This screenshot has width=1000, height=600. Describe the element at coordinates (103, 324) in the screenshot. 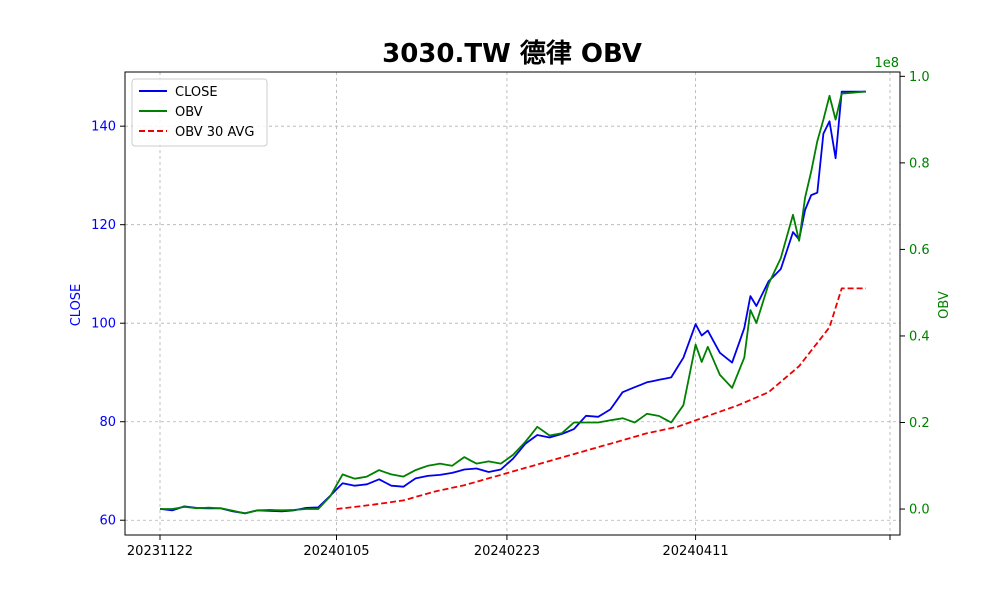

I see `y-left-tick-label: 100` at that location.